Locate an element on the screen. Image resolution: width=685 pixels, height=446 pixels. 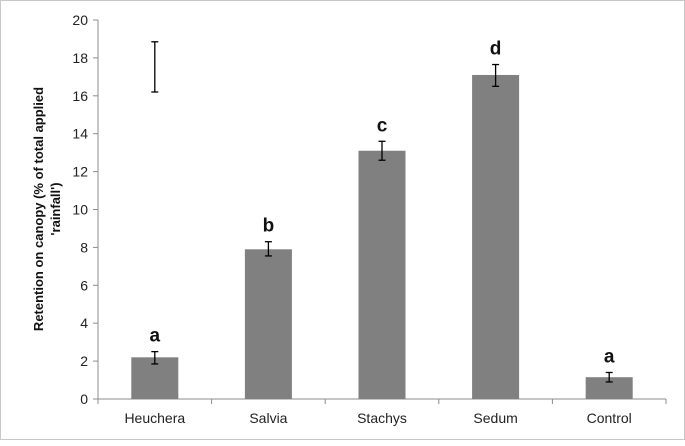
bar-control is located at coordinates (609, 388).